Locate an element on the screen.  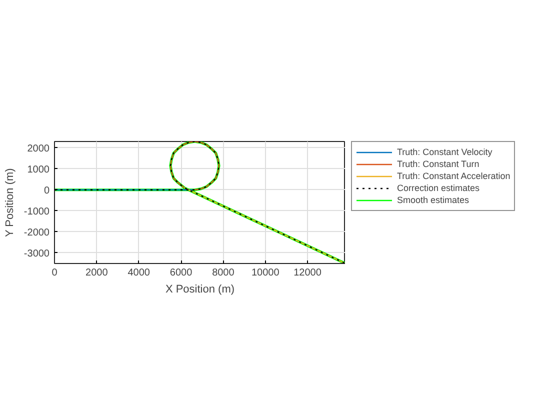
x-tick-label: 6000 is located at coordinates (181, 273).